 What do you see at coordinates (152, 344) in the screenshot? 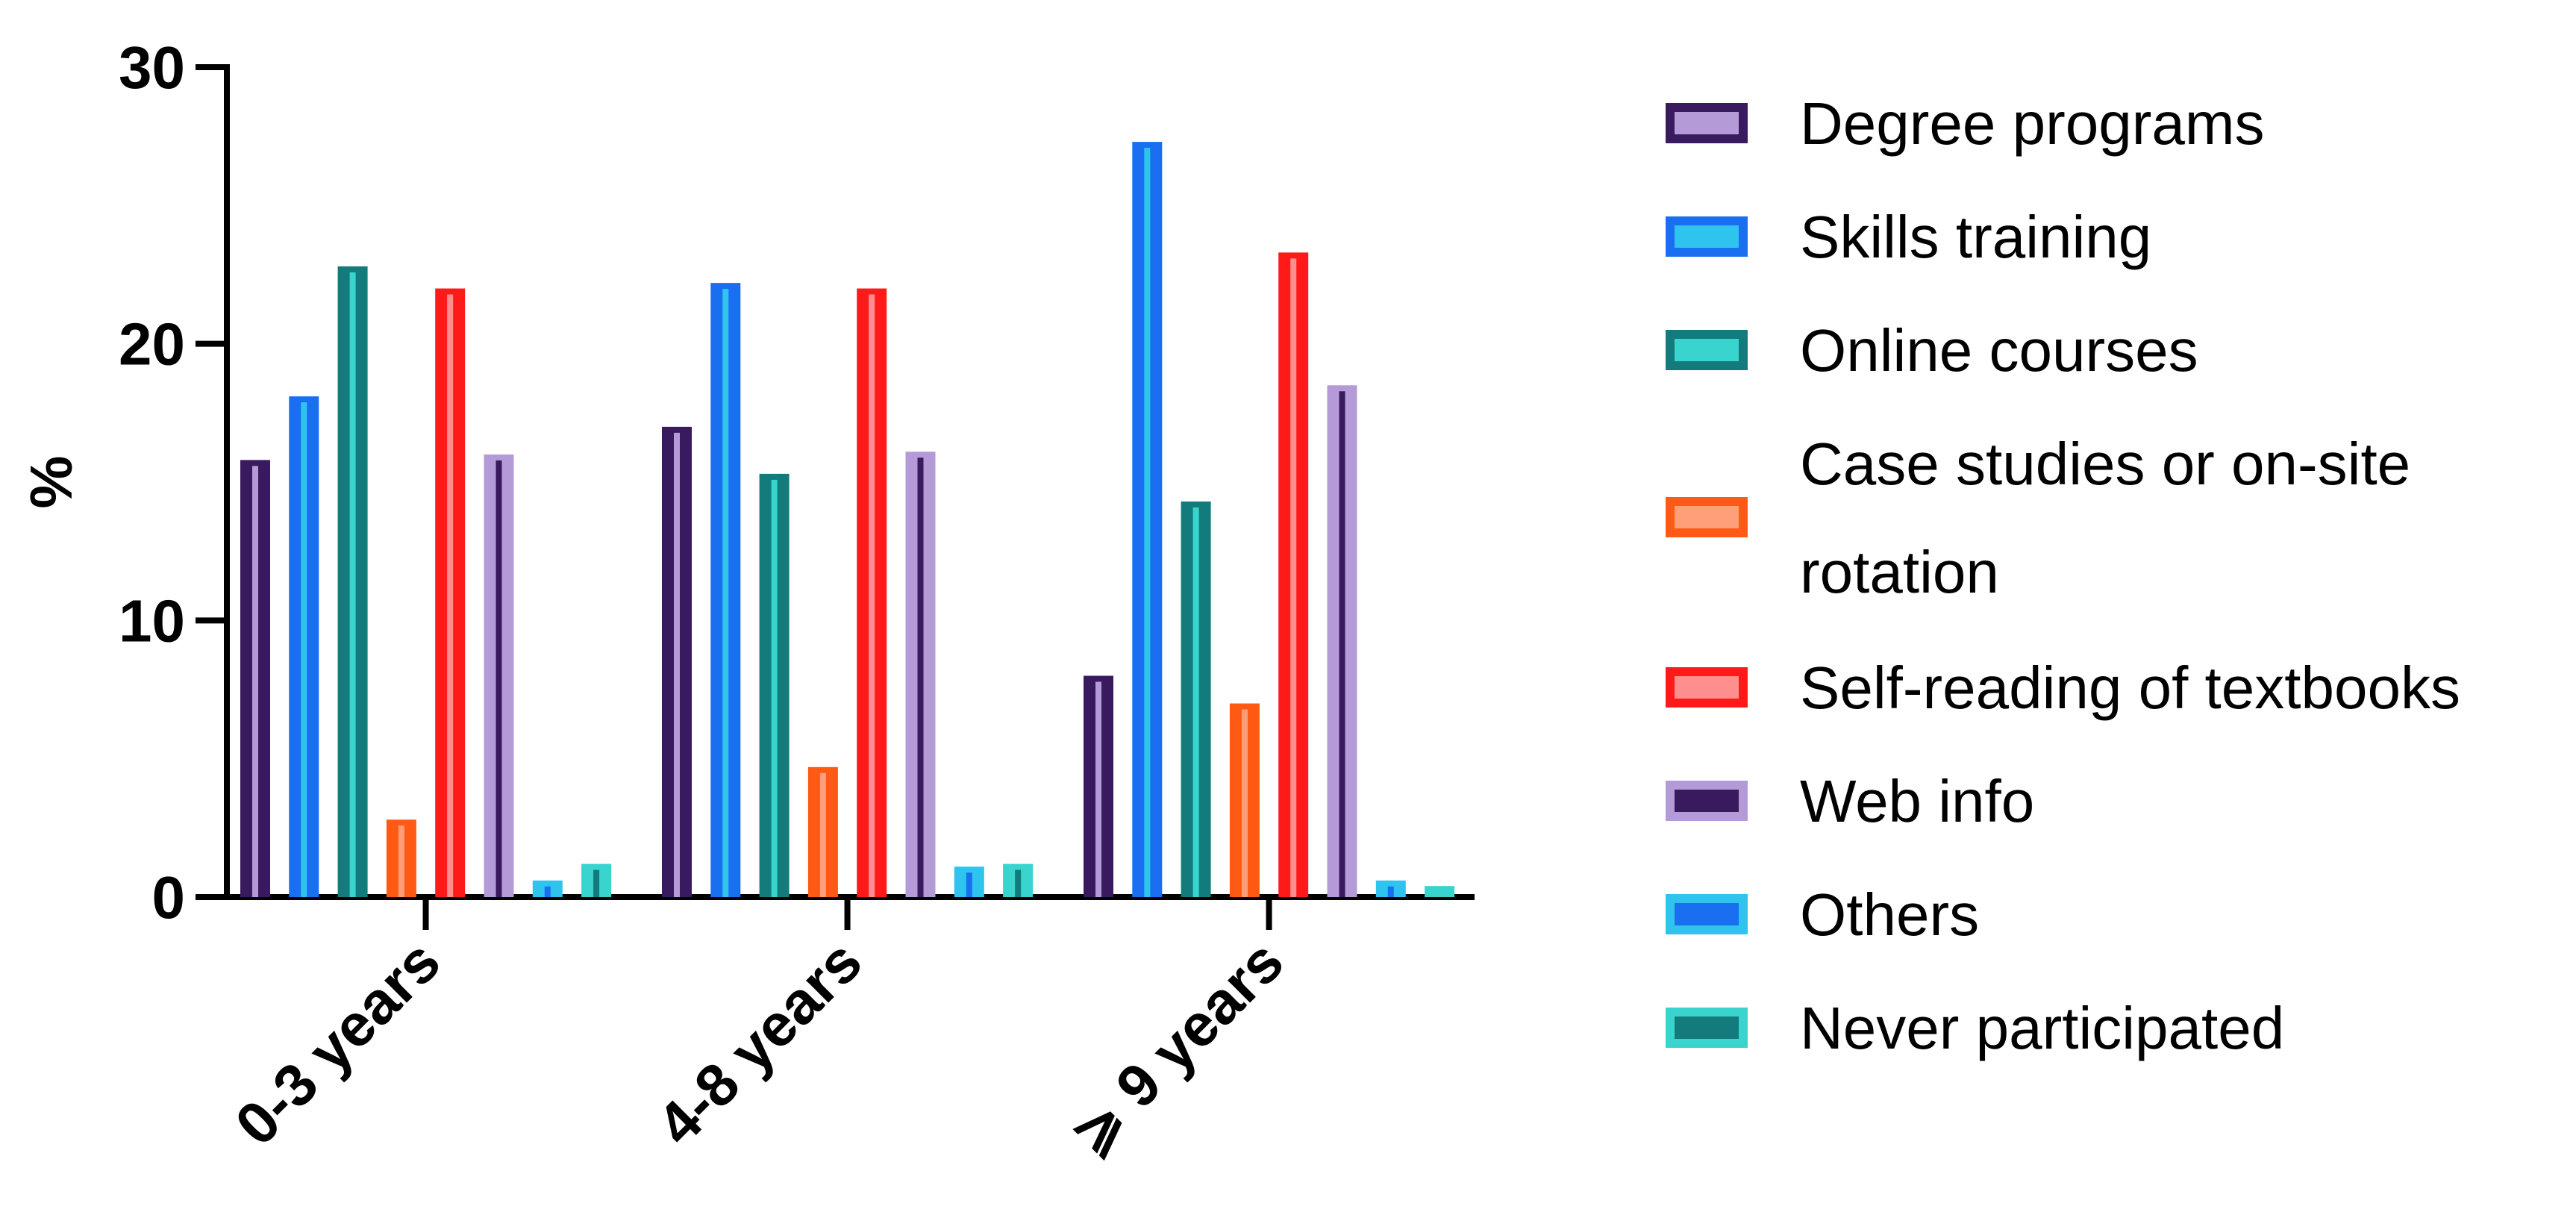
I see `y-tick-label: 20` at bounding box center [152, 344].